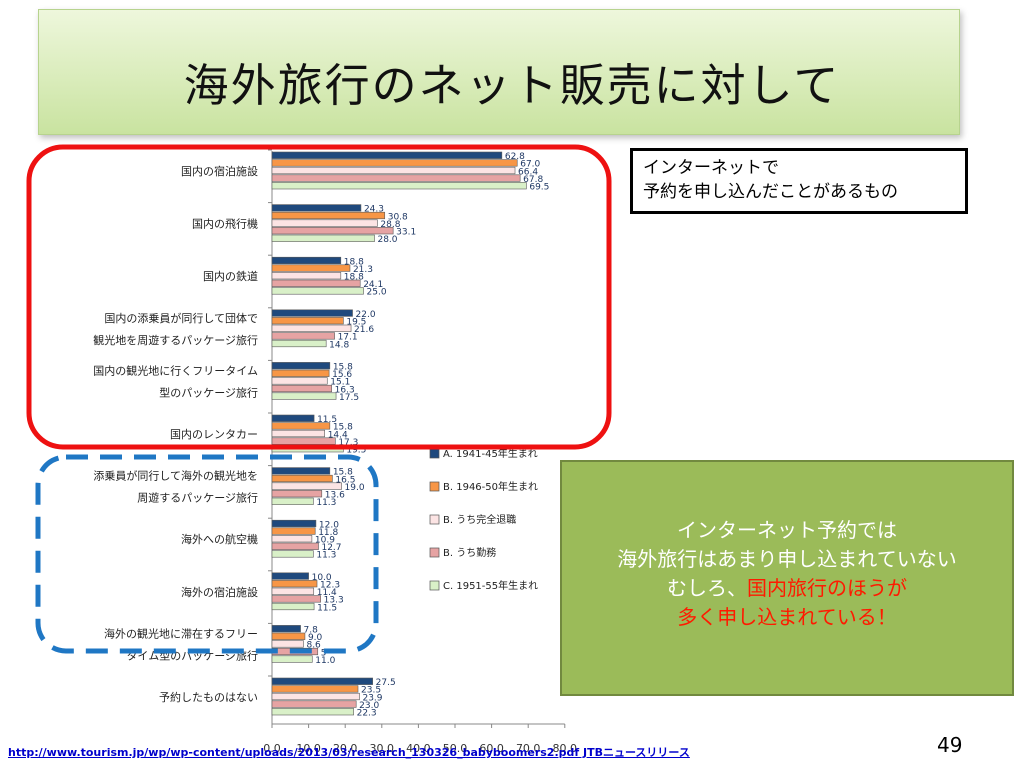 The height and width of the screenshot is (768, 1024). What do you see at coordinates (339, 345) in the screenshot?
I see `data-label: 14.8` at bounding box center [339, 345].